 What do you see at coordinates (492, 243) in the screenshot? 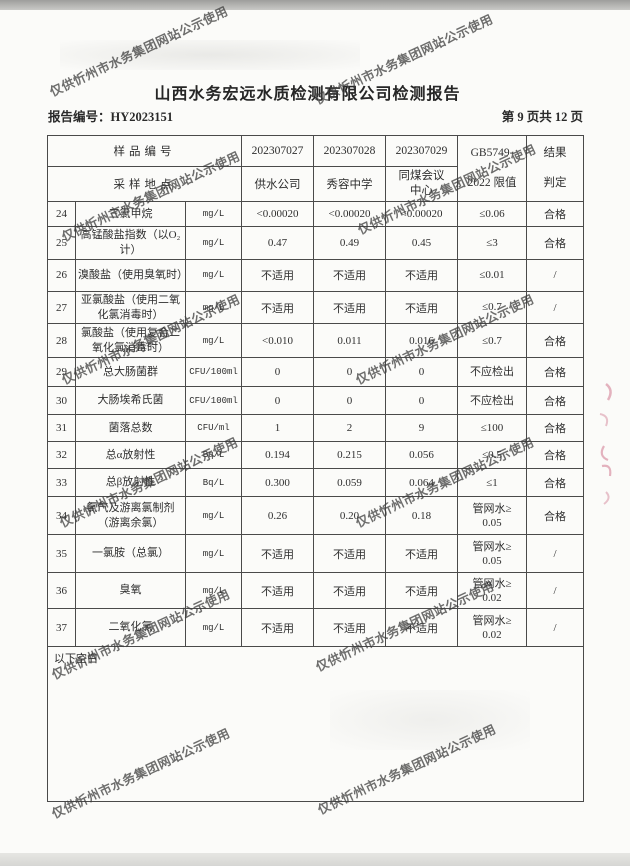
I see `cell-limit: ≤3` at bounding box center [492, 243].